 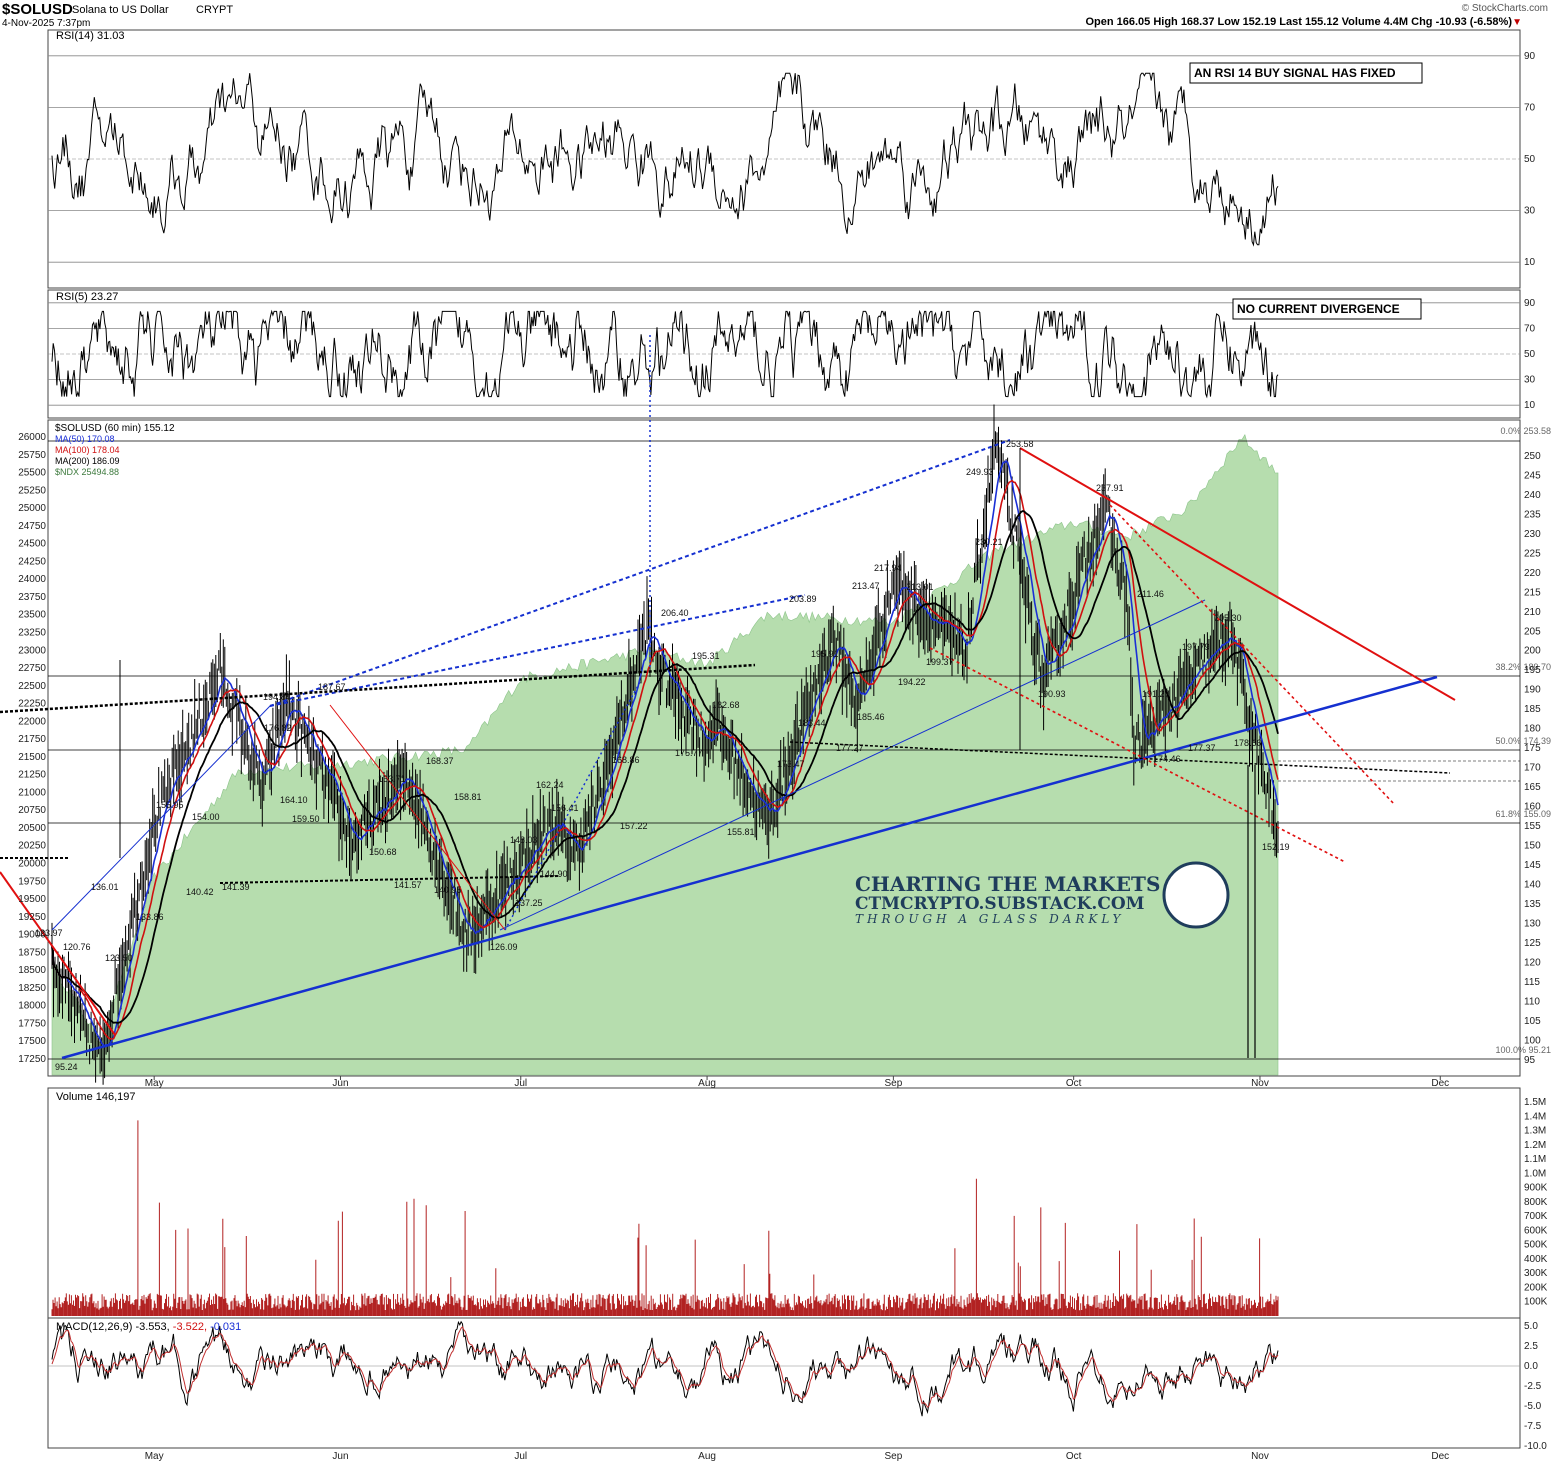 What do you see at coordinates (32, 544) in the screenshot?
I see `ndx-left-tick: 24500` at bounding box center [32, 544].